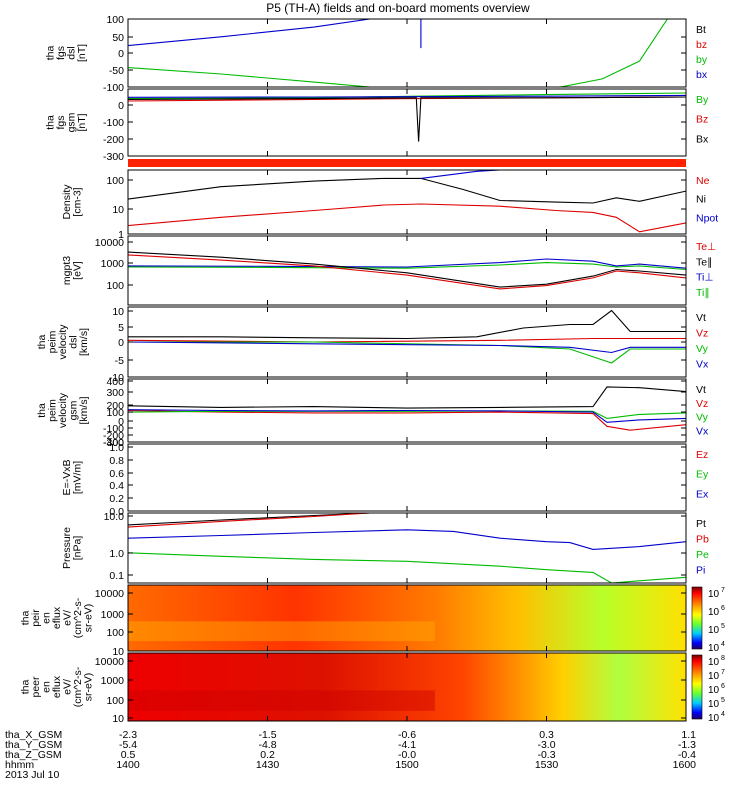  I want to click on date-label: 2013 Jul 10, so click(32, 775).